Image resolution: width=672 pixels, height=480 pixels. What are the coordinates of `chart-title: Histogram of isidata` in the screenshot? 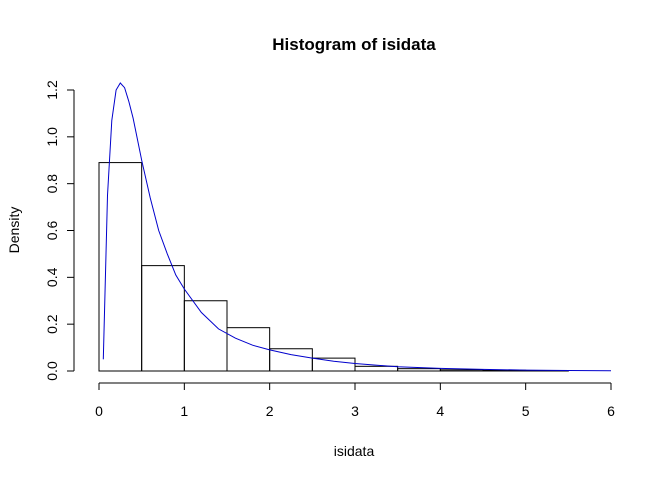 It's located at (354, 44).